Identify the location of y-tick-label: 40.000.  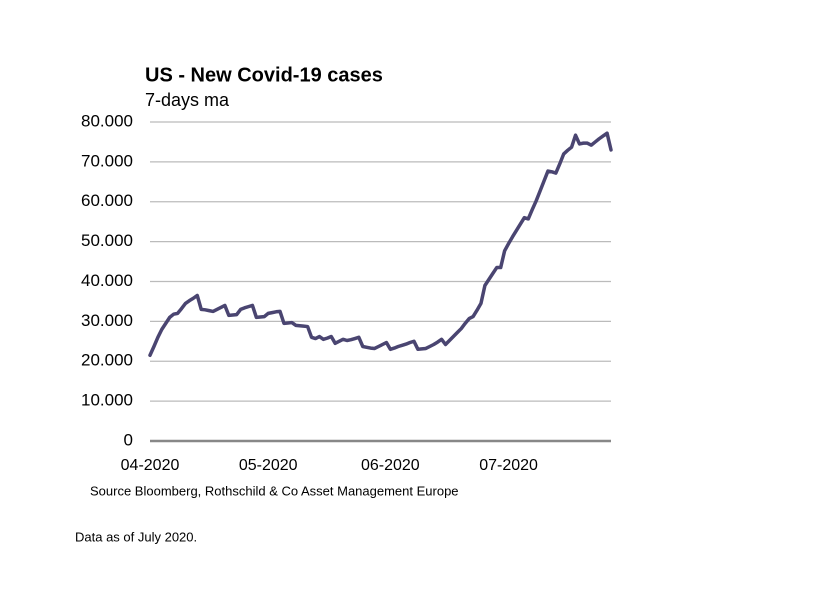
(107, 280).